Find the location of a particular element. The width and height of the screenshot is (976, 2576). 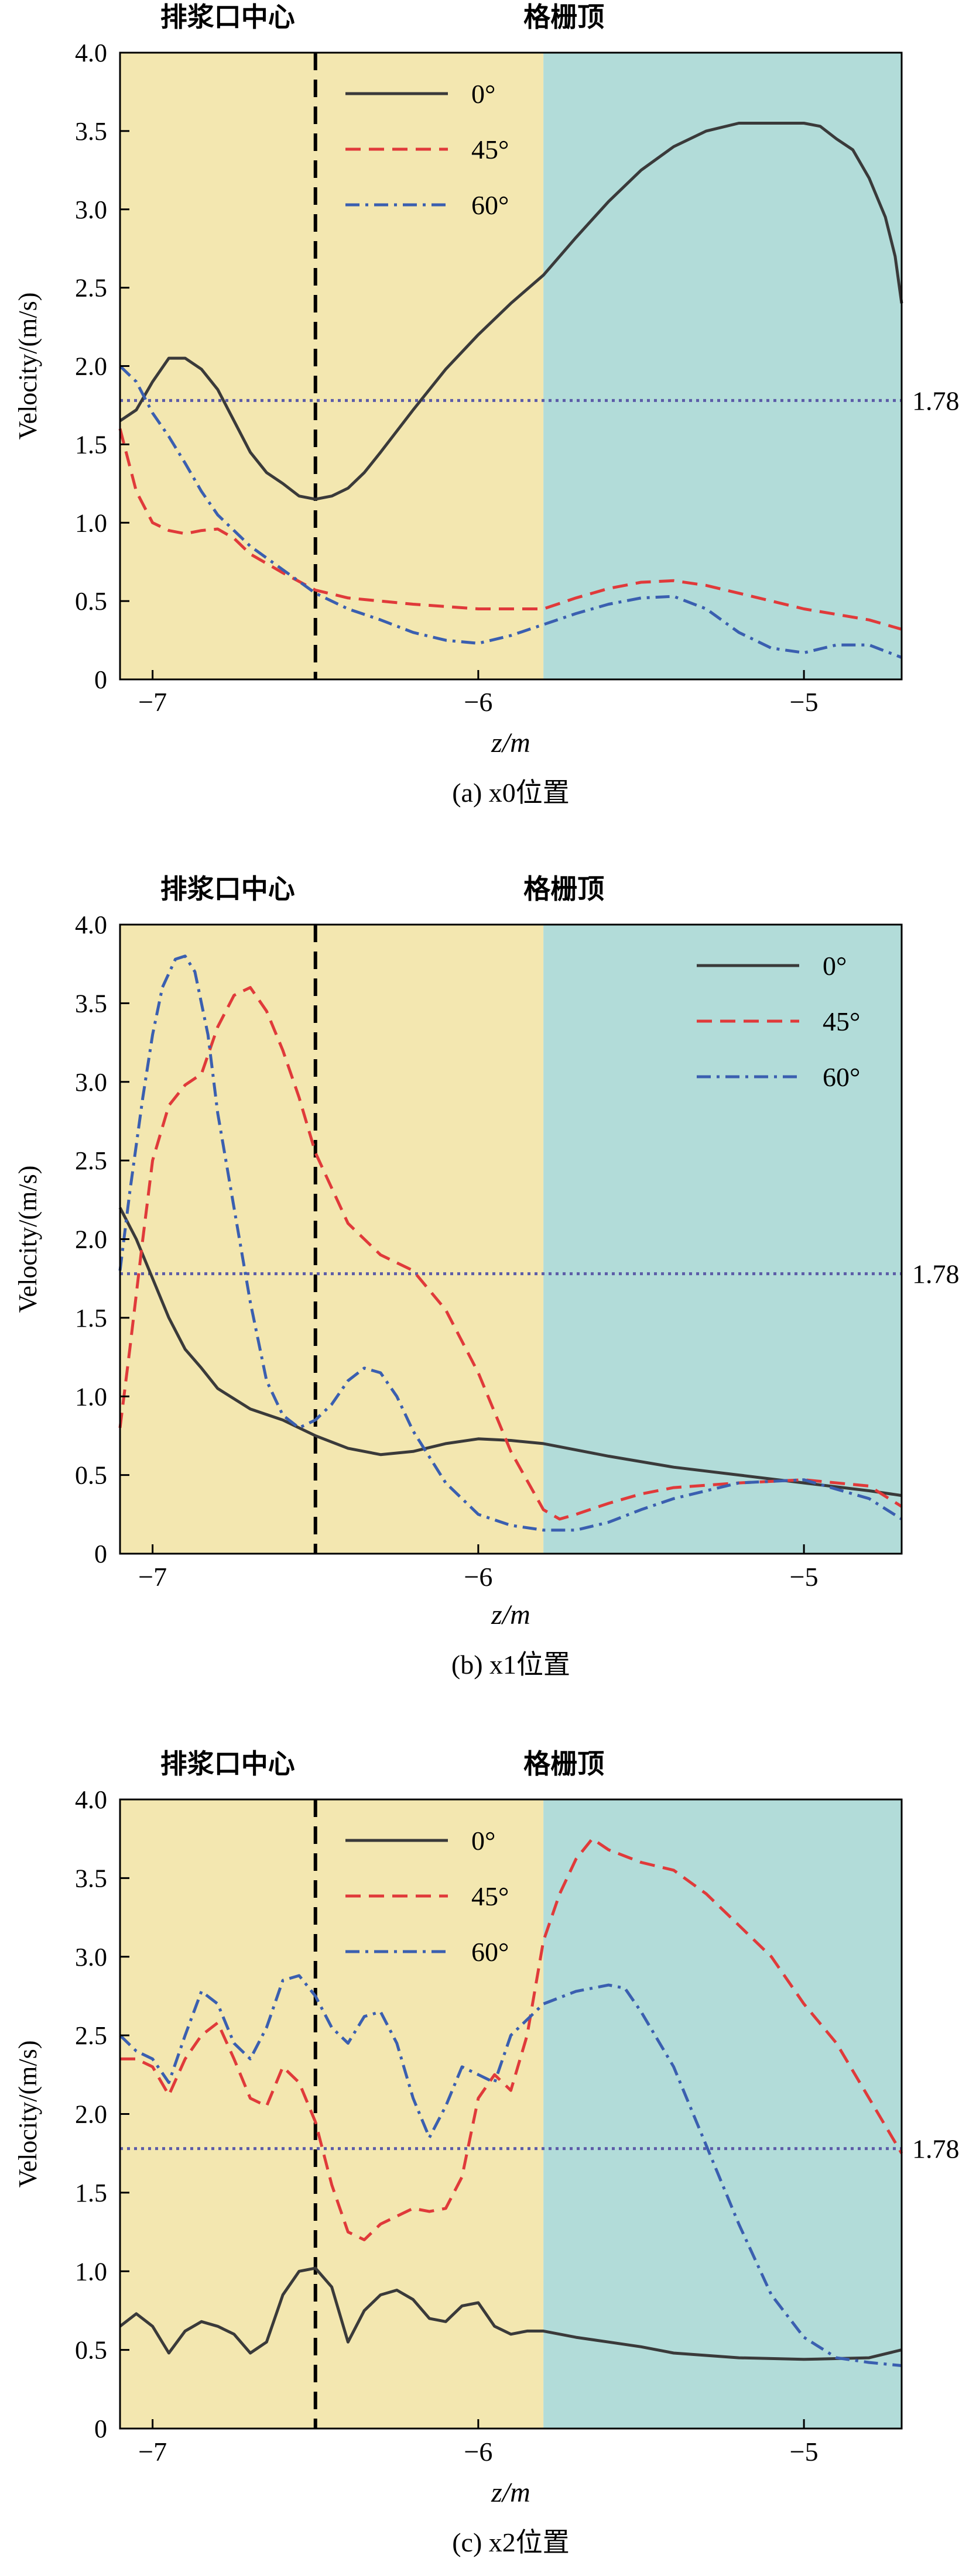

panel-caption: (c) x2位置 is located at coordinates (511, 2542).